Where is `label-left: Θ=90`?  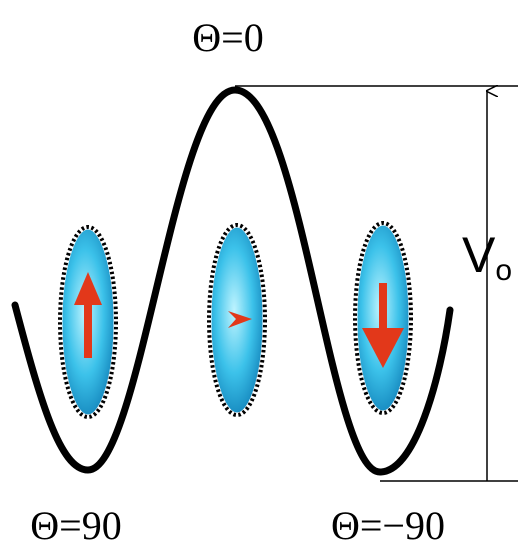 label-left: Θ=90 is located at coordinates (75, 525).